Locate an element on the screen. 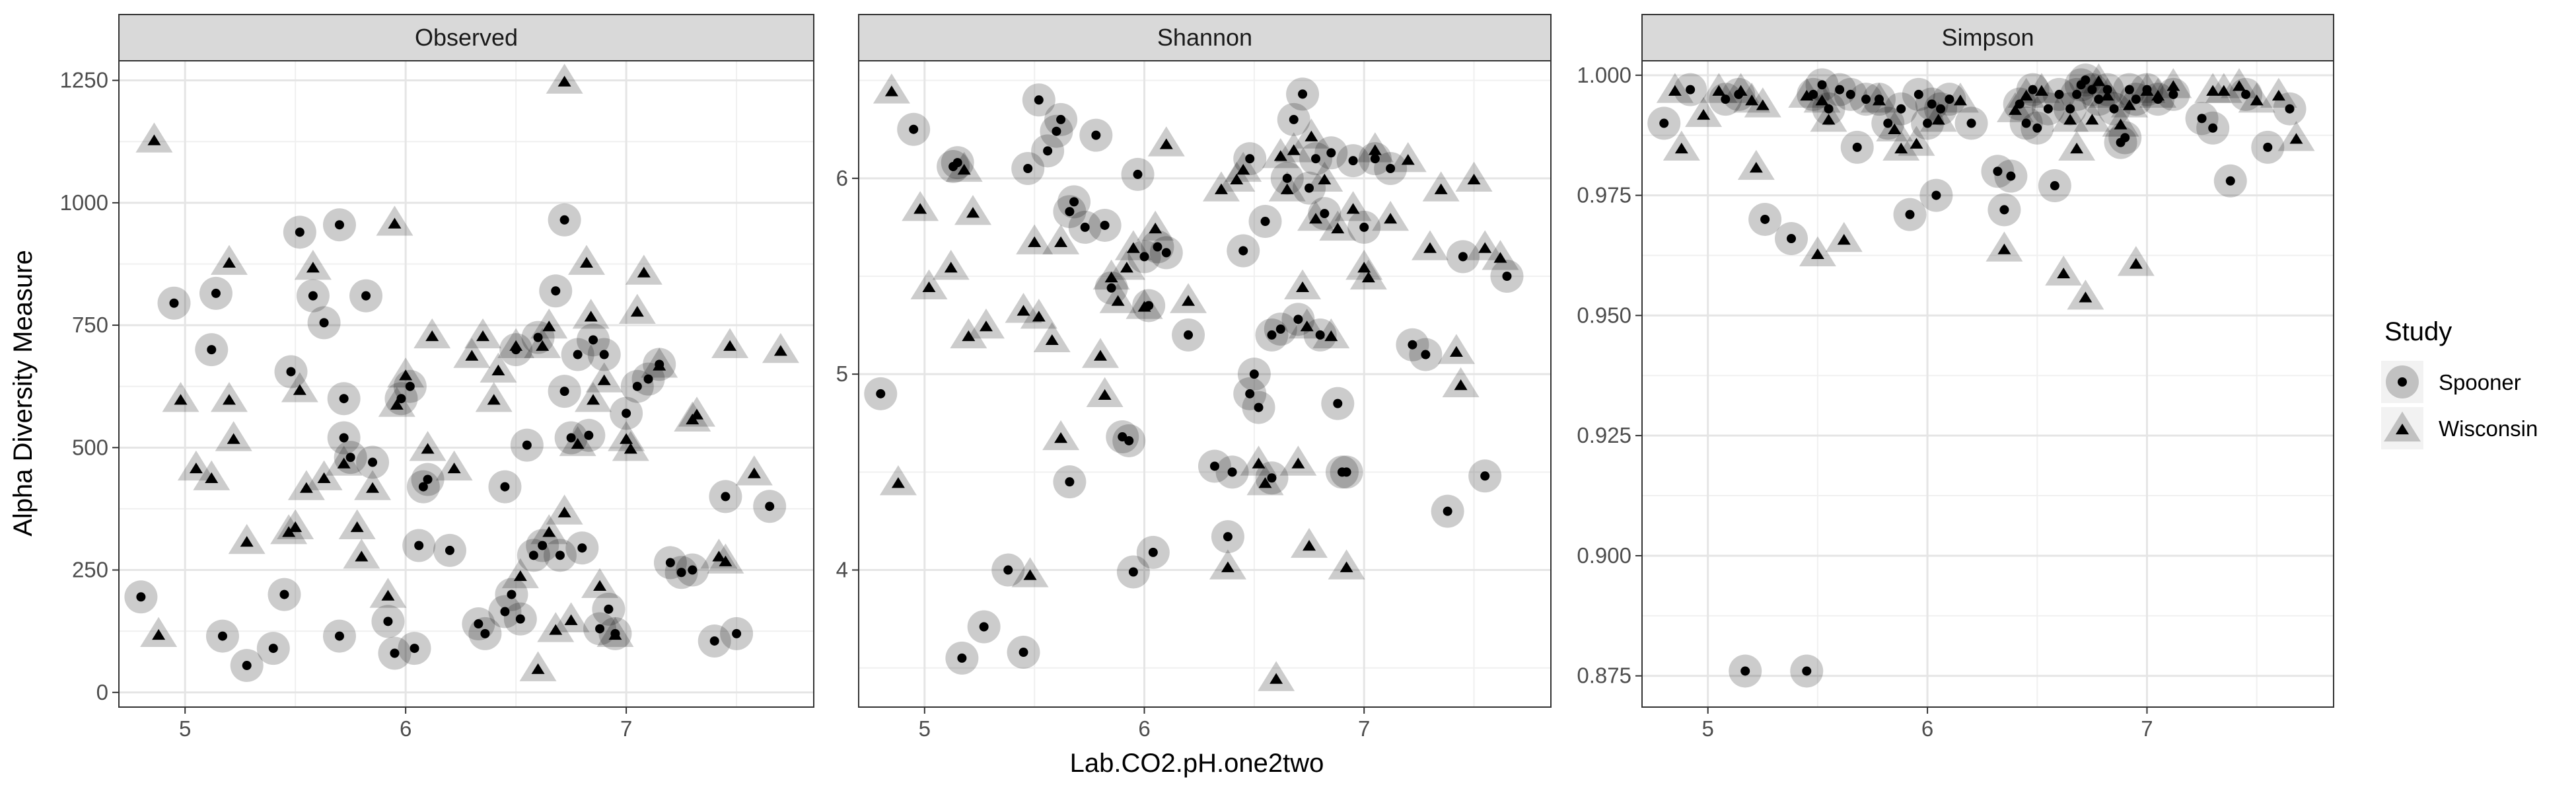 This screenshot has width=2576, height=793. y-axis: 4 5 6 is located at coordinates (847, 374).